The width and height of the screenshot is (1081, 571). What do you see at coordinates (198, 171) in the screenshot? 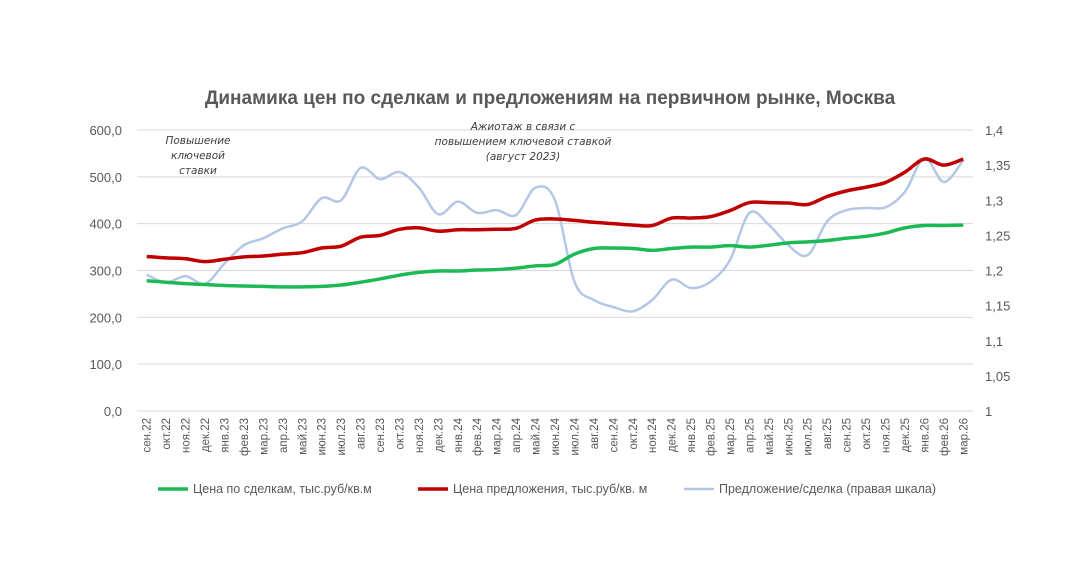
I see `annotation-text: ставки` at bounding box center [198, 171].